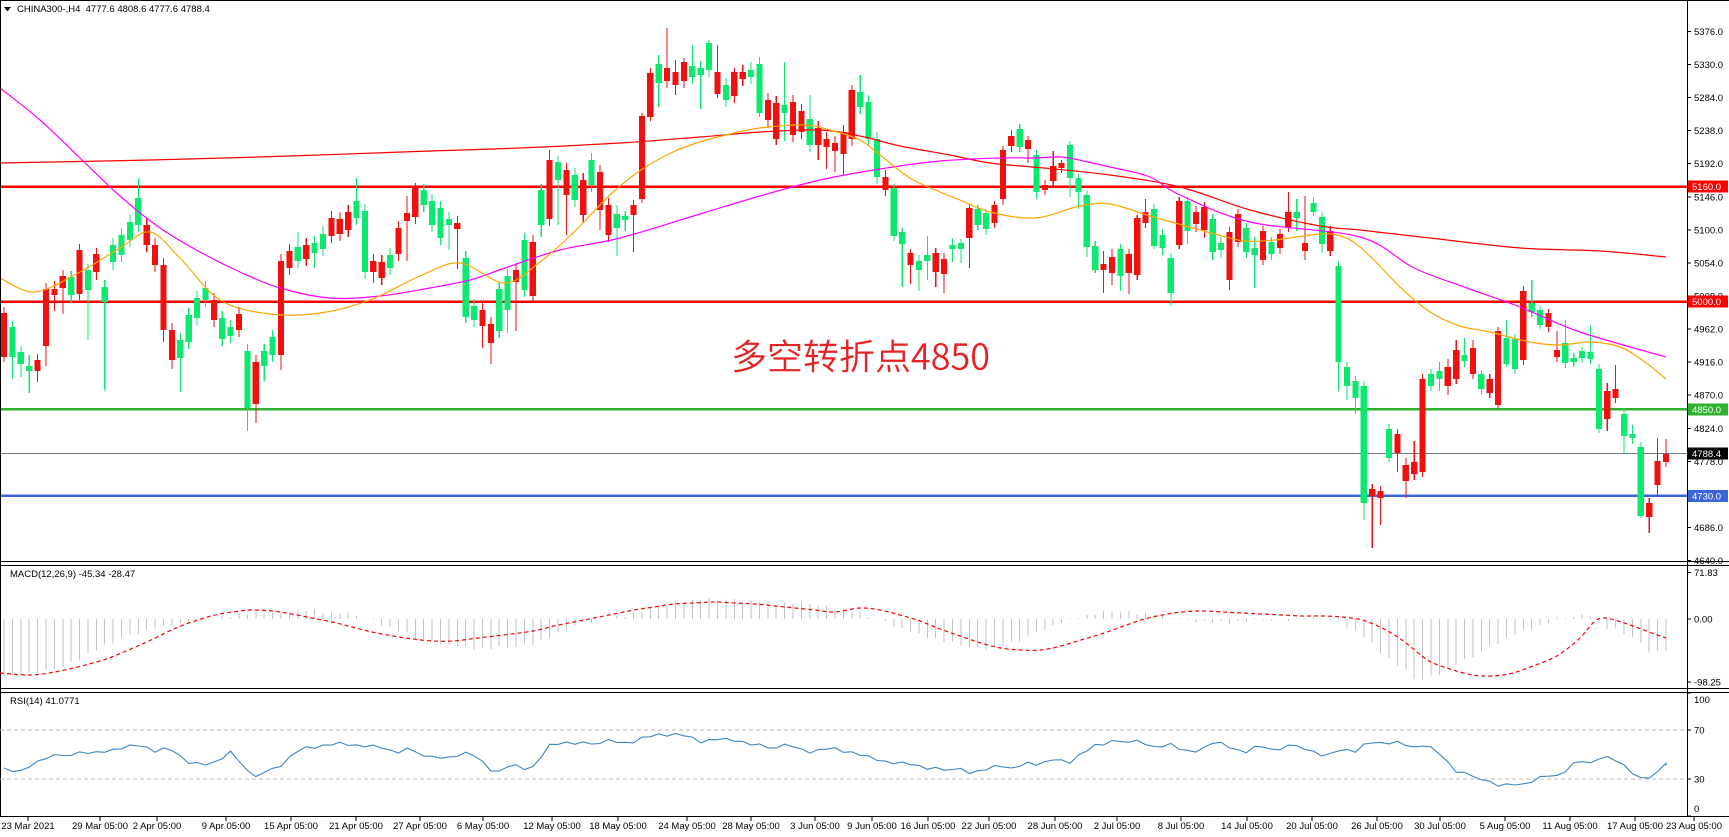 The width and height of the screenshot is (1729, 837). What do you see at coordinates (1706, 573) in the screenshot?
I see `svg-text: 71.83` at bounding box center [1706, 573].